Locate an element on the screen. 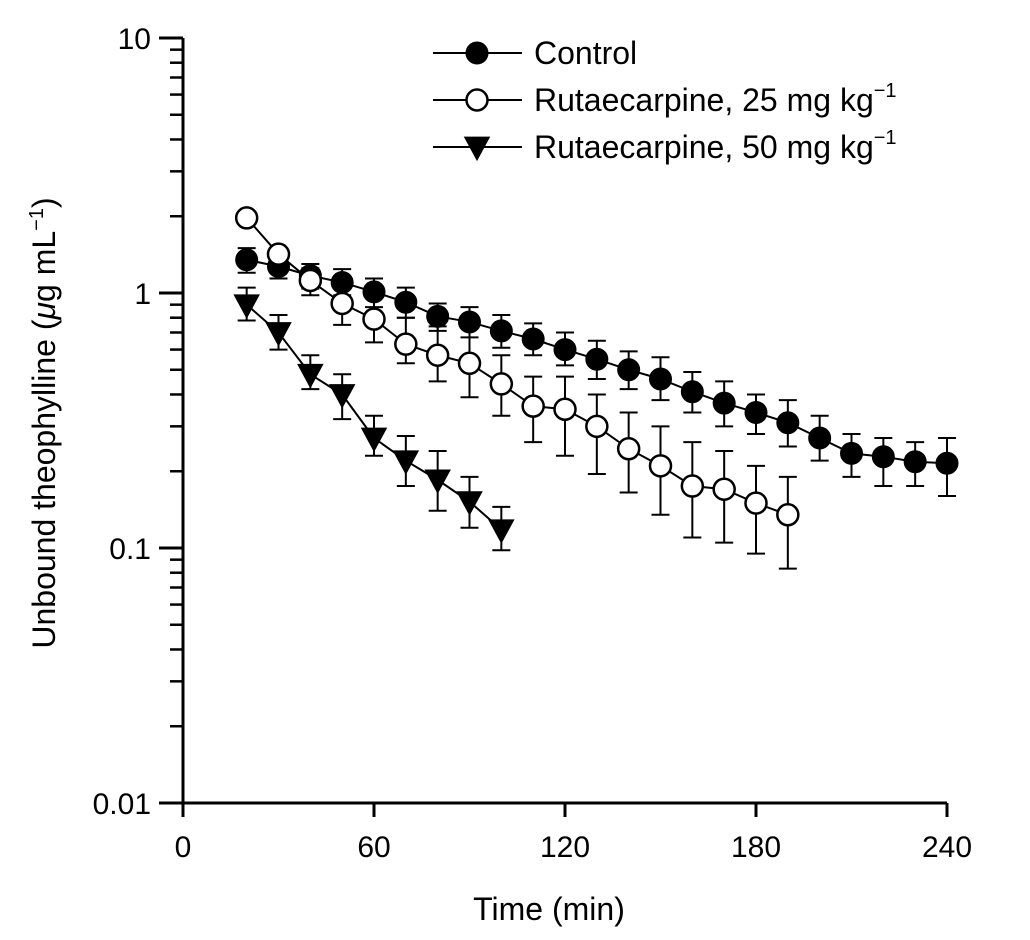 The height and width of the screenshot is (940, 1030). legend-item-2: Rutaecarpine, 25 mg kg−1 is located at coordinates (665, 99).